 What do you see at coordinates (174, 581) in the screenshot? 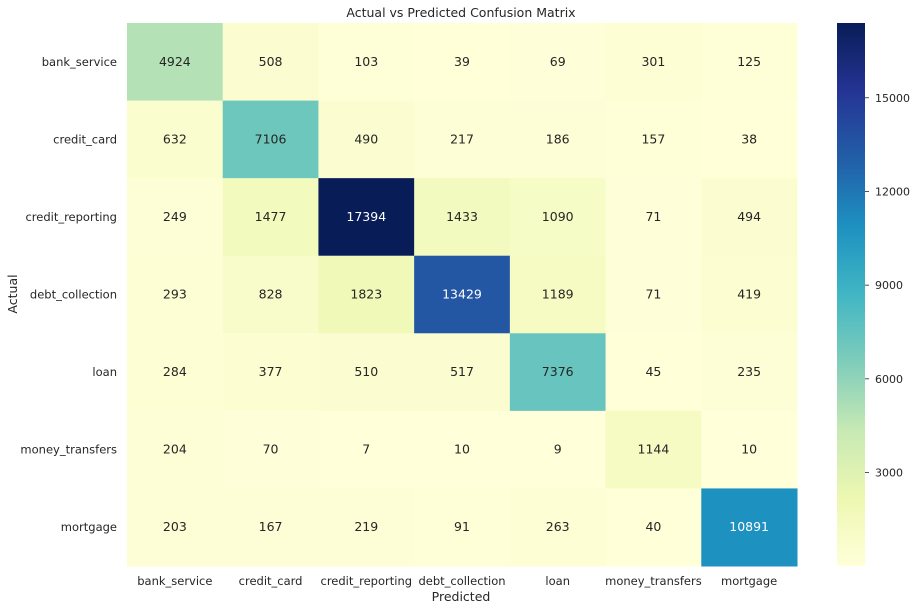
I see `x-tick-label: bank_service` at bounding box center [174, 581].